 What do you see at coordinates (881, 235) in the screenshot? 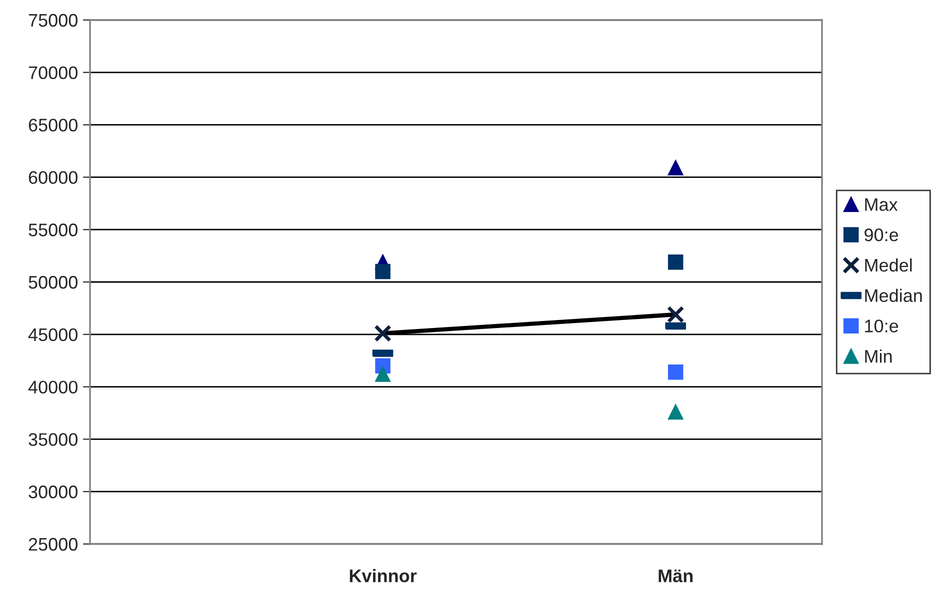
I see `legend-label: 90:e` at bounding box center [881, 235].